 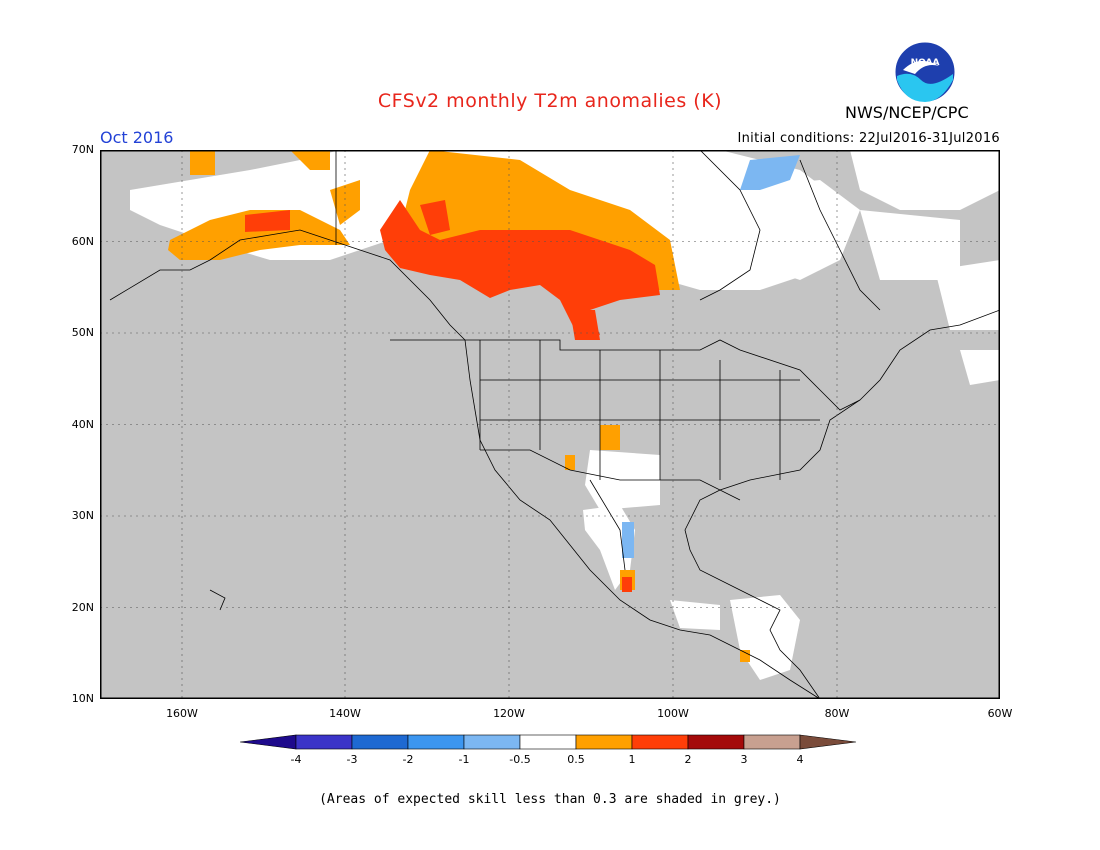 What do you see at coordinates (82, 424) in the screenshot?
I see `lat-label: 40N` at bounding box center [82, 424].